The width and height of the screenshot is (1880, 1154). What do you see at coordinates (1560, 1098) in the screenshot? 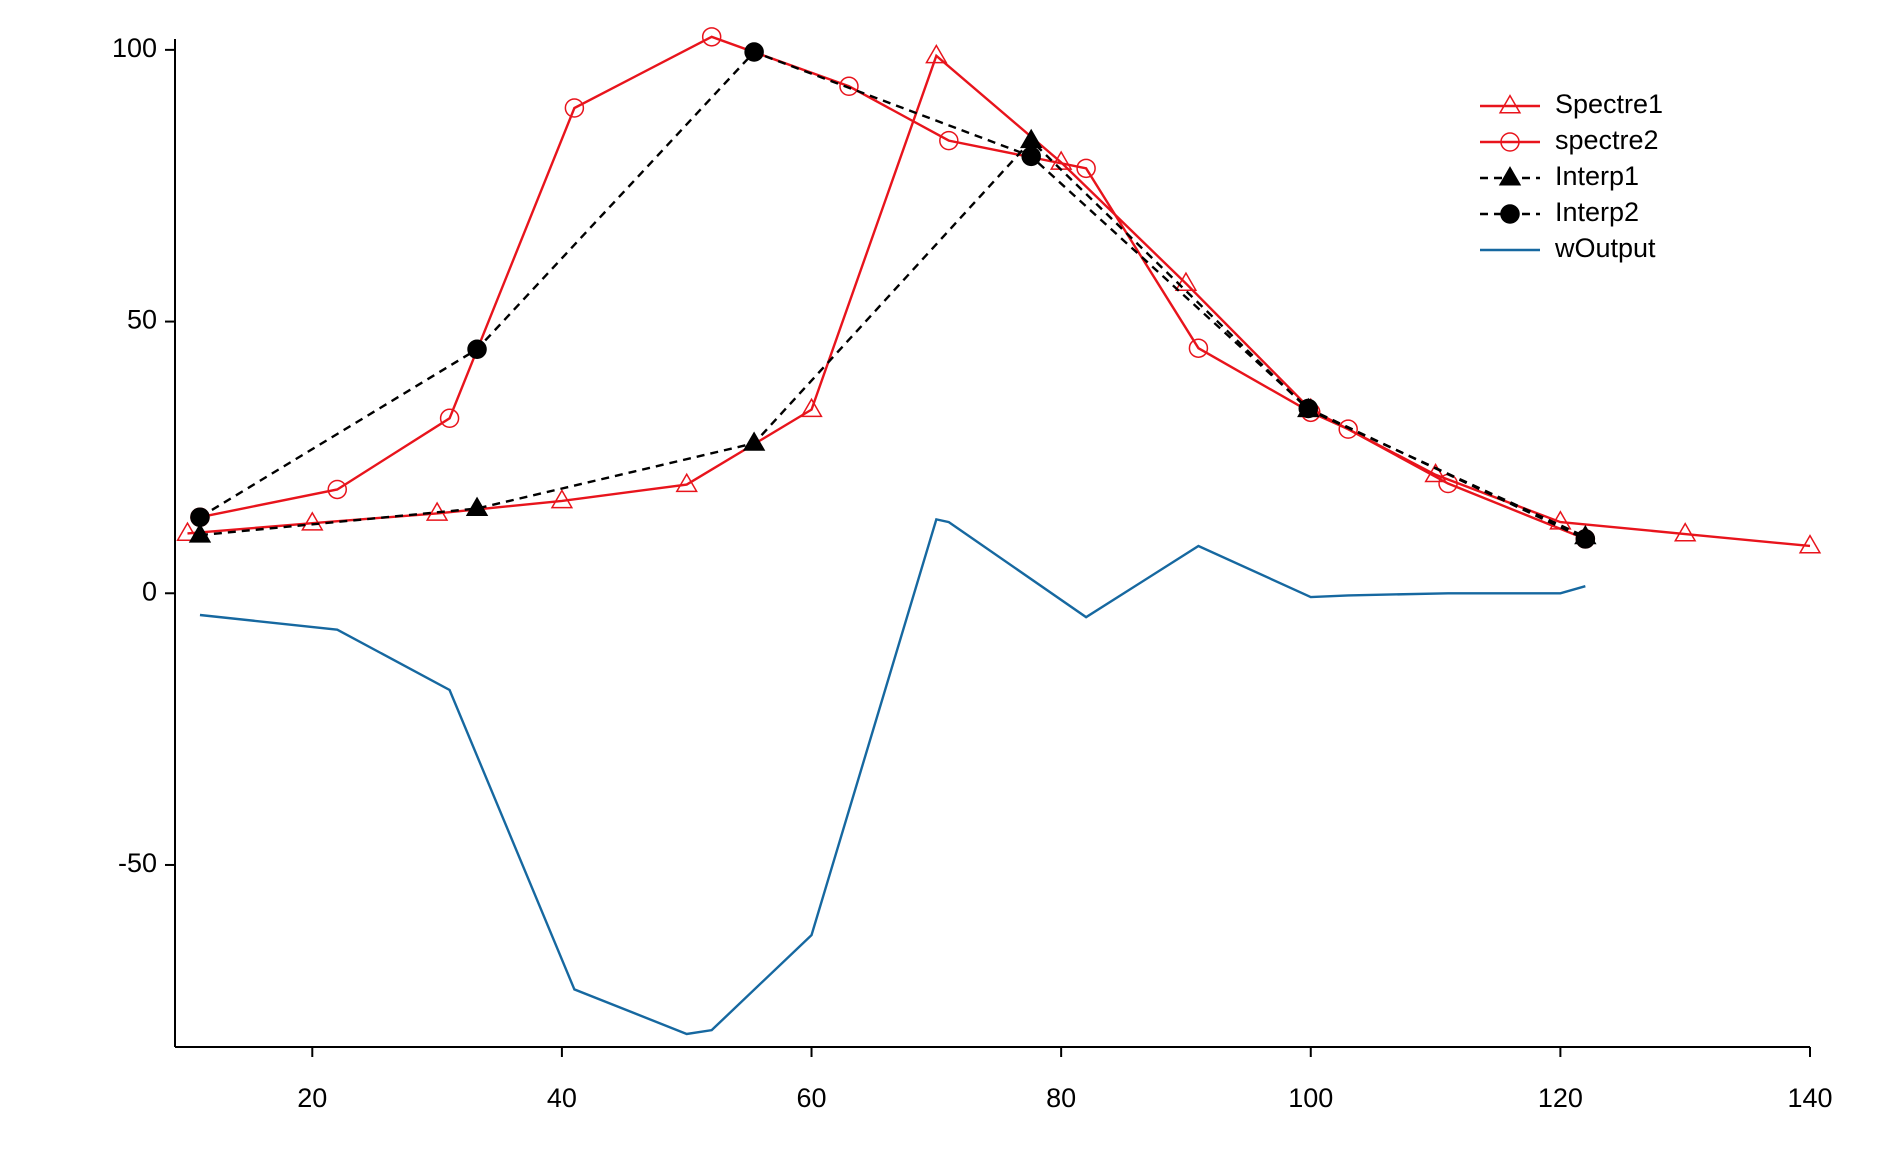
I see `x-tick-label: 120` at bounding box center [1560, 1098].